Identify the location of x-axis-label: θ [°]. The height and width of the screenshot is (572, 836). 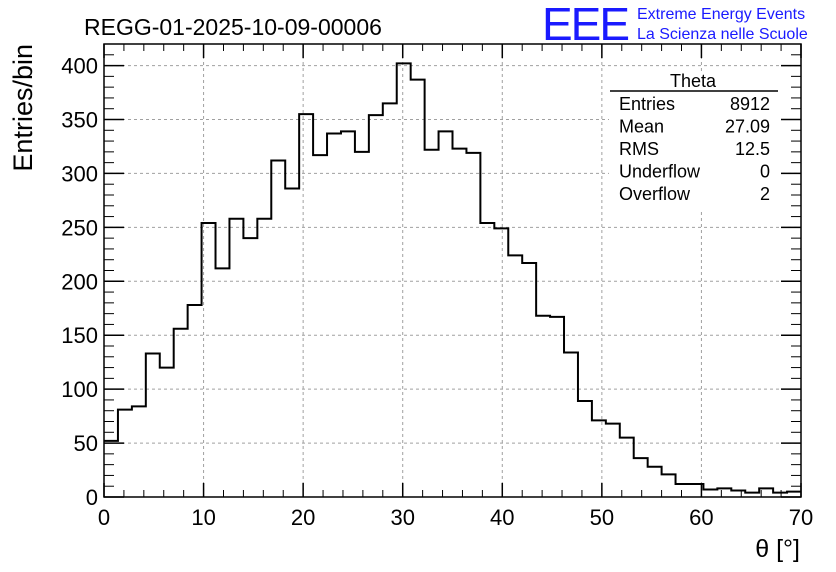
(777, 549).